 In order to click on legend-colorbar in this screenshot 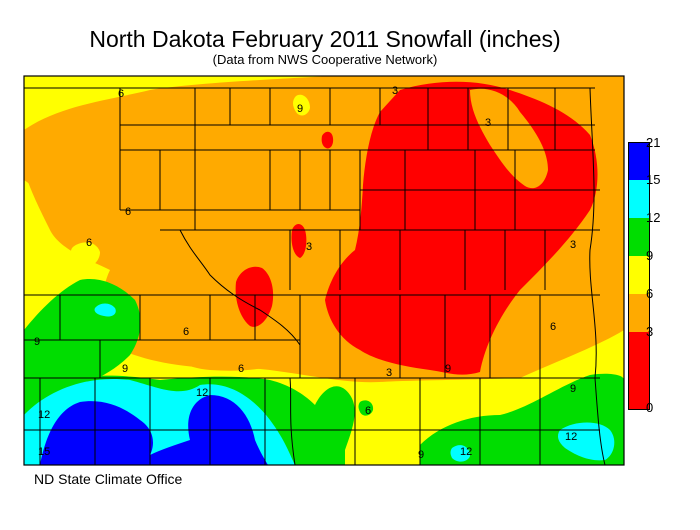, I will do `click(639, 276)`.